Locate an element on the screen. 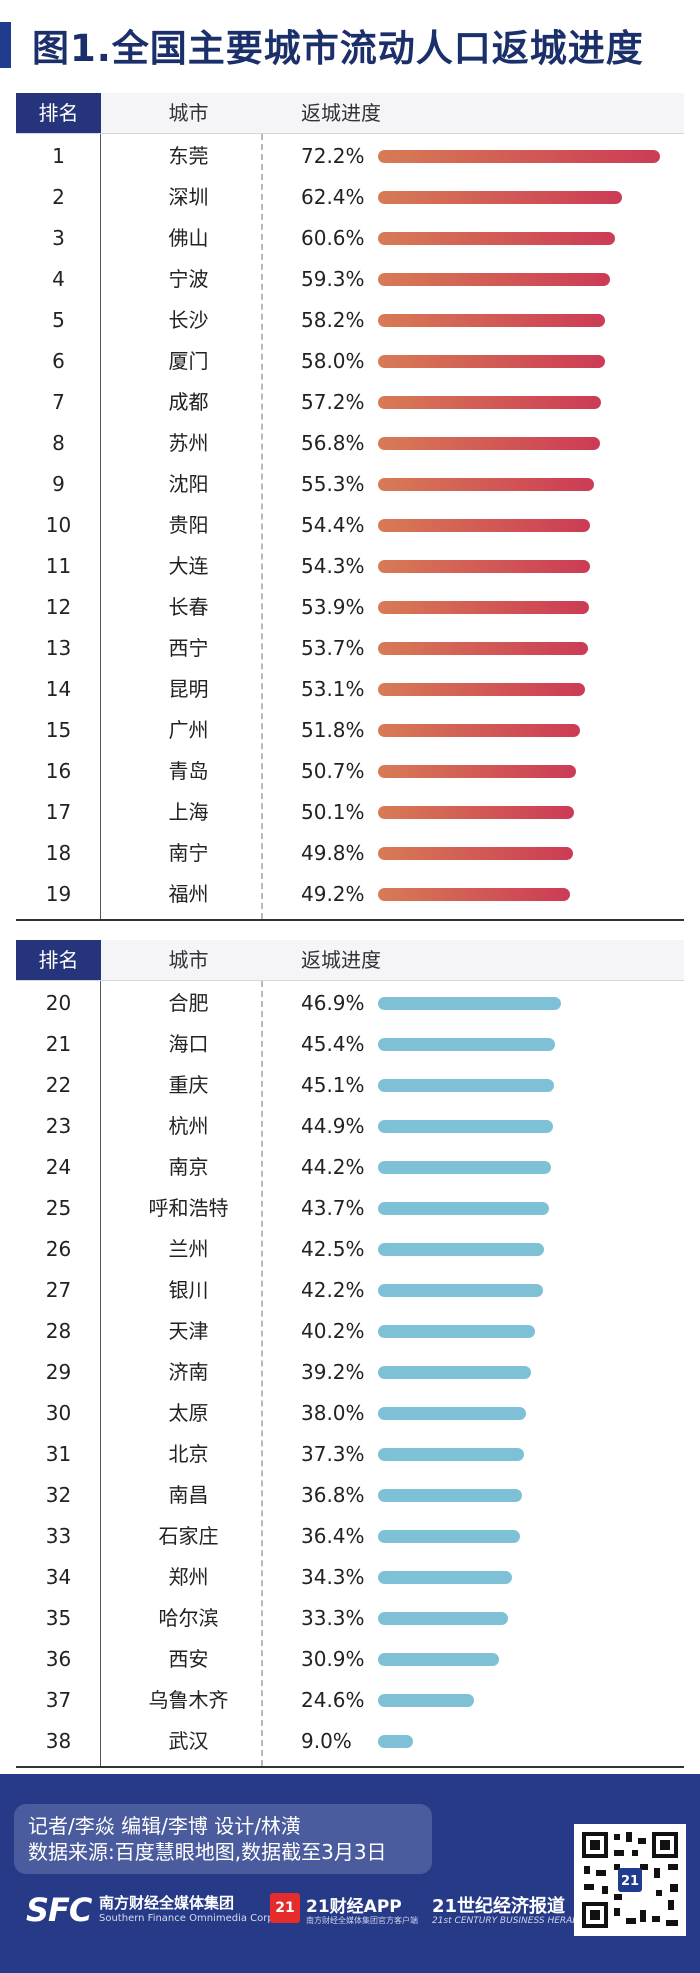 Image resolution: width=700 pixels, height=1973 pixels. sfc-logo: SFC is located at coordinates (59, 1910).